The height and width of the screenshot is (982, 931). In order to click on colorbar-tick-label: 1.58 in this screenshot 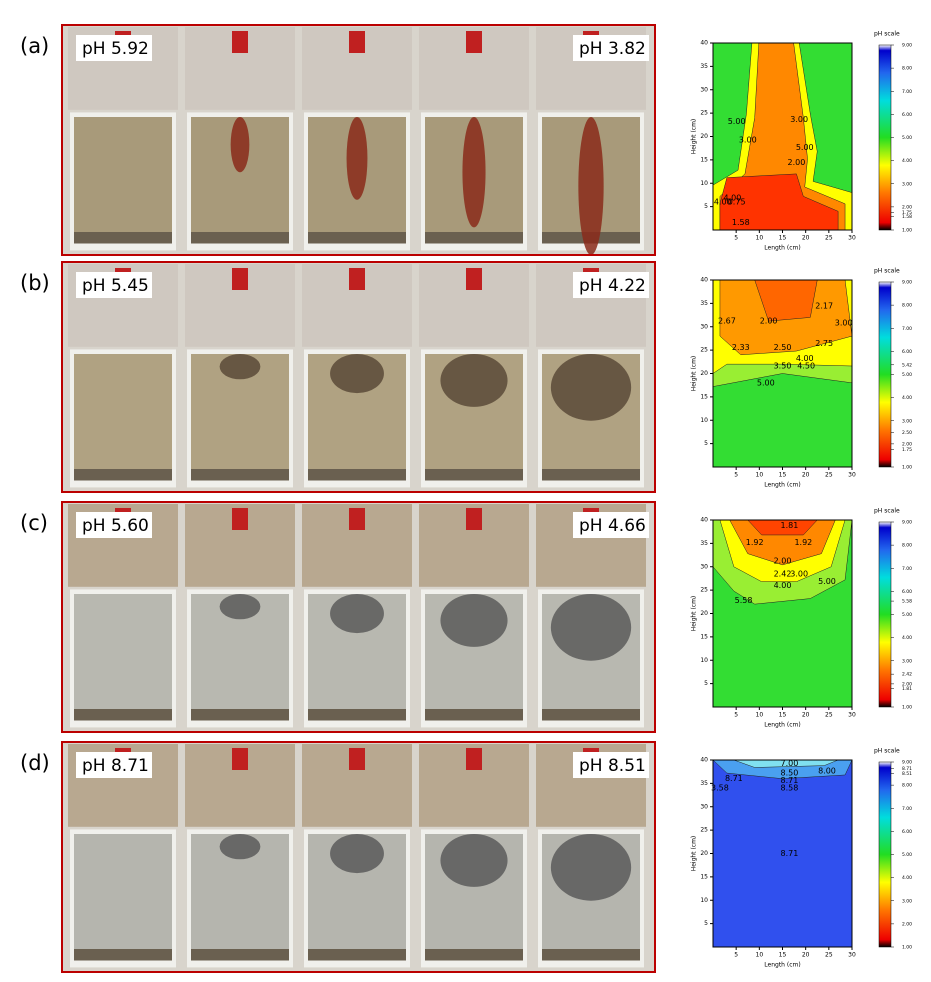, I will do `click(907, 217)`.